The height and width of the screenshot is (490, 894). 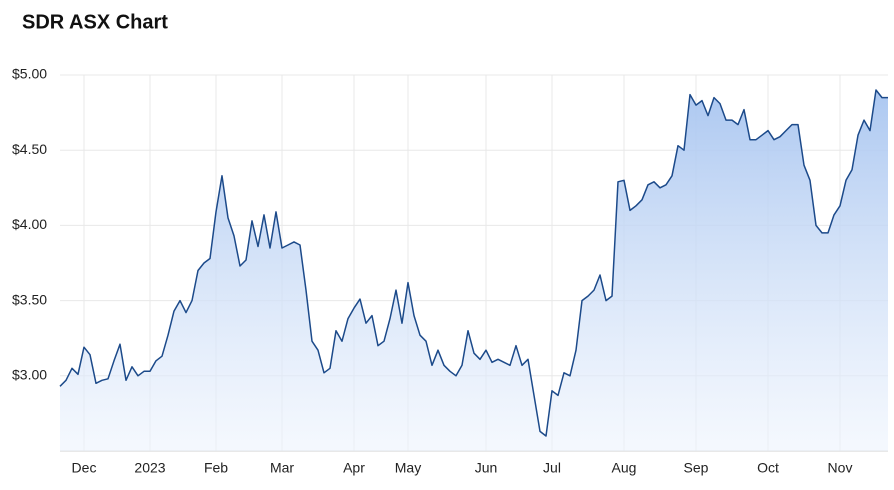 I want to click on x-tick-label: Mar, so click(x=282, y=468).